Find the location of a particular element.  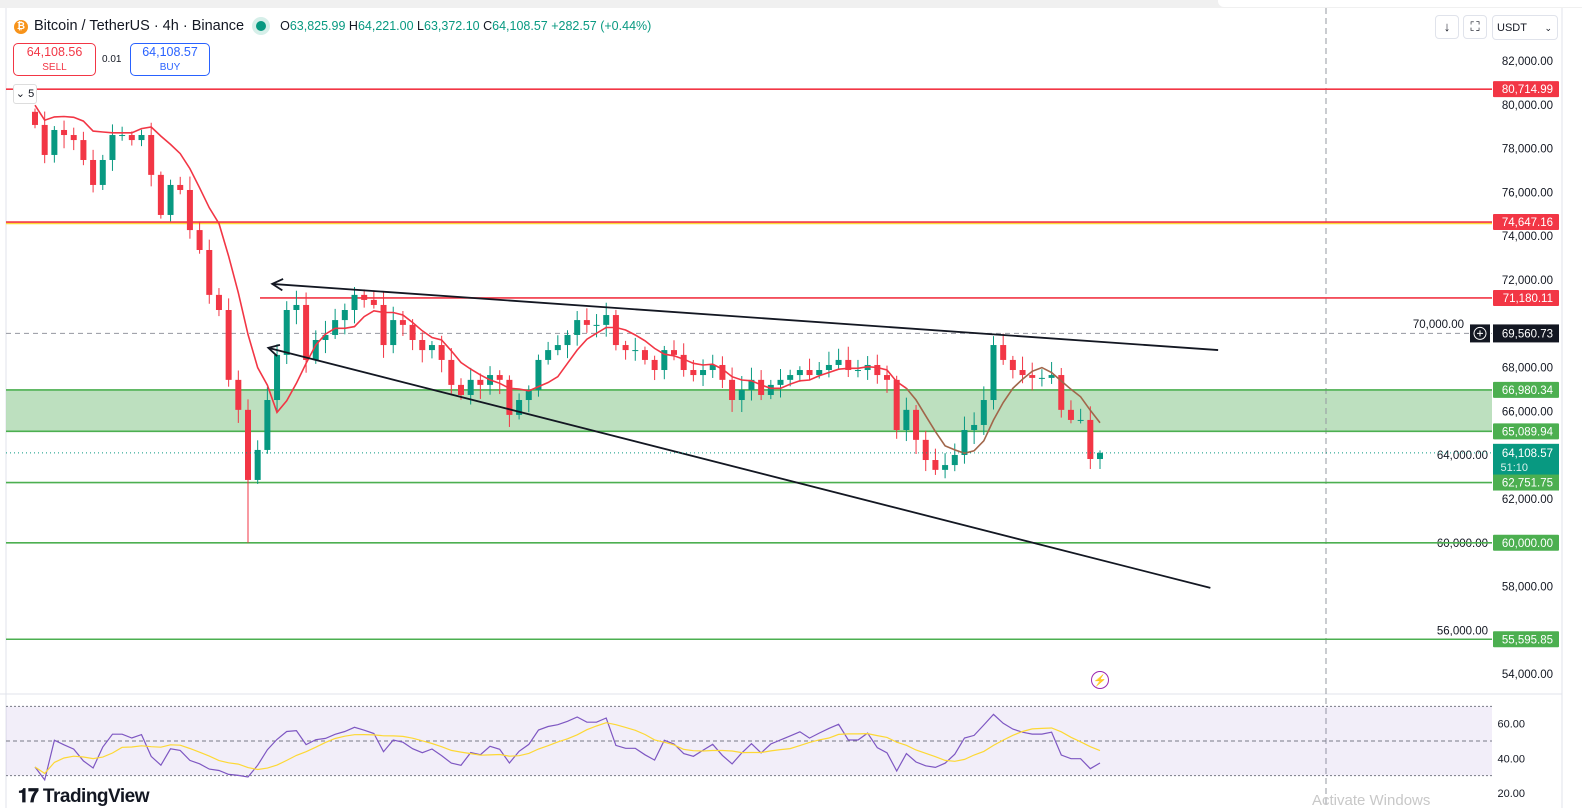

price-tick-label: 68,000.00 is located at coordinates (1527, 369).